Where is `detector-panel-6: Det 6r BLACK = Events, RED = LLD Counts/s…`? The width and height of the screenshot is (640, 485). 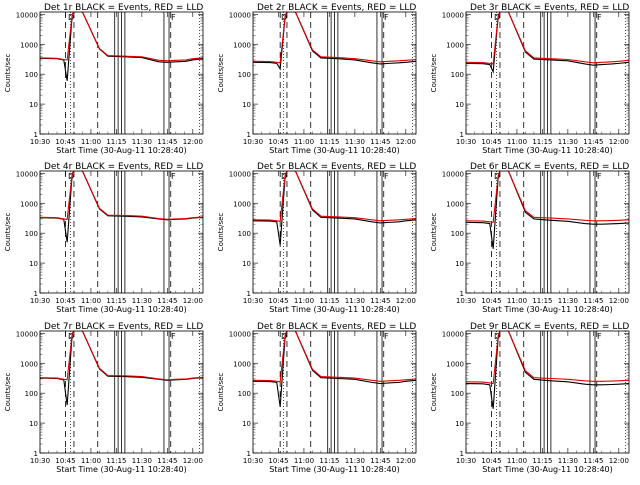
detector-panel-6: Det 6r BLACK = Events, RED = LLD Counts/s… is located at coordinates (530, 238).